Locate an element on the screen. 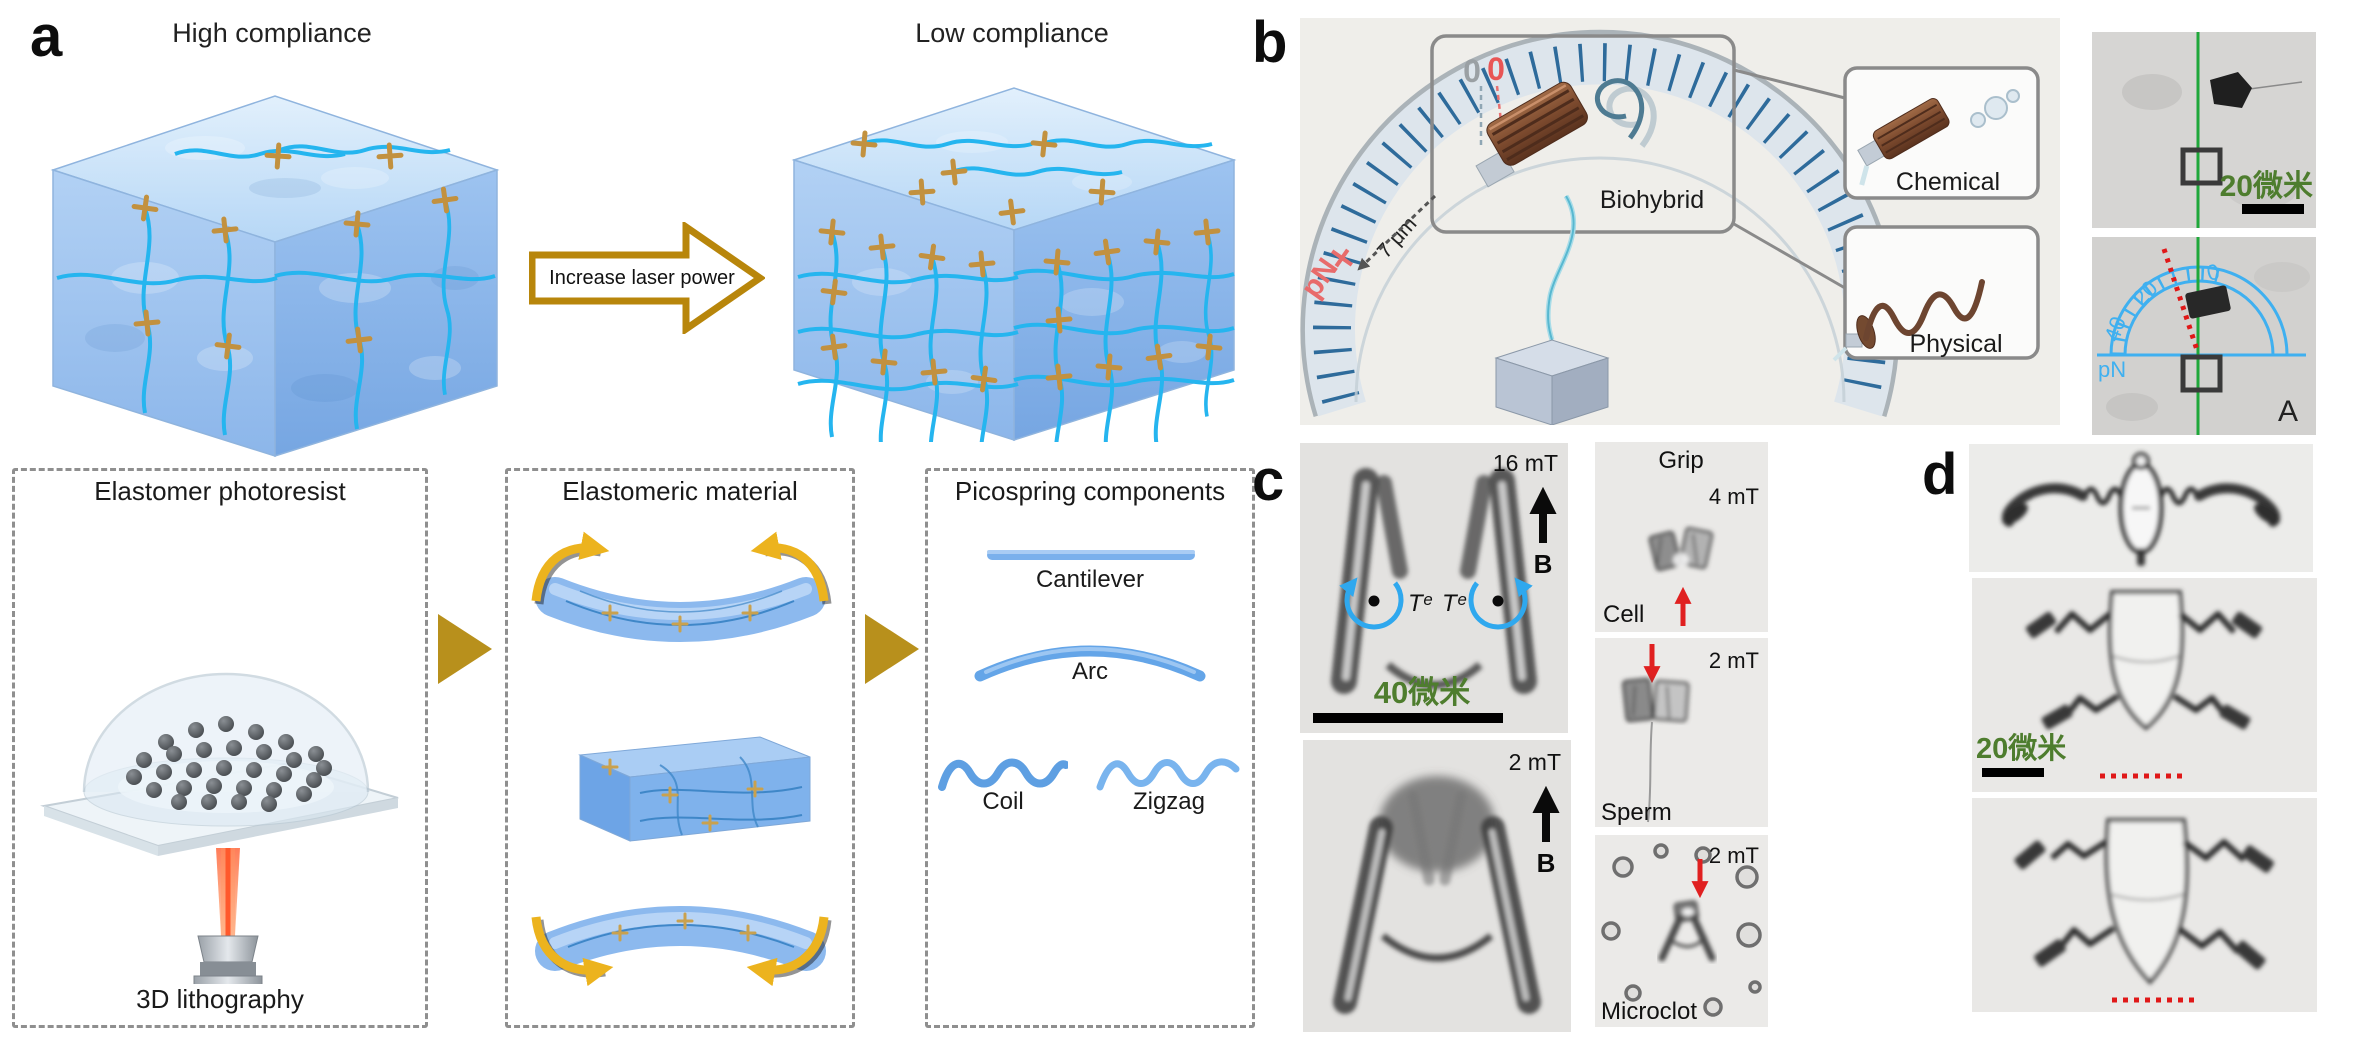 This screenshot has height=1044, width=2375. zigzag-icon is located at coordinates (1168, 774).